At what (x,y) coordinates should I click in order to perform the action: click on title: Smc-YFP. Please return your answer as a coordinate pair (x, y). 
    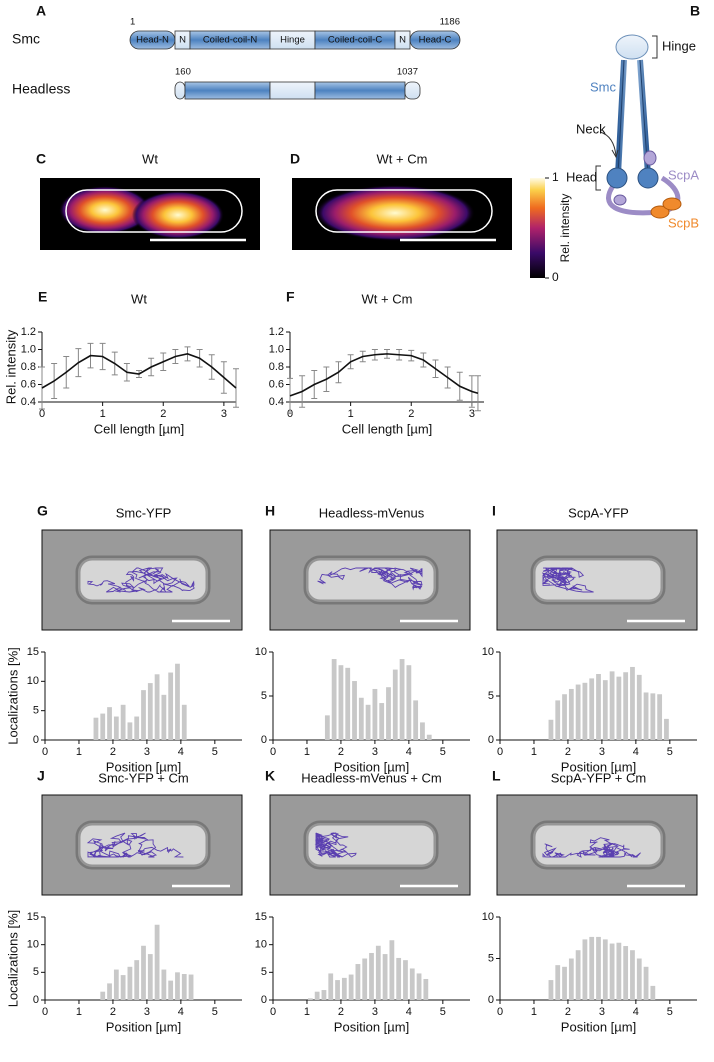
    Looking at the image, I should click on (144, 512).